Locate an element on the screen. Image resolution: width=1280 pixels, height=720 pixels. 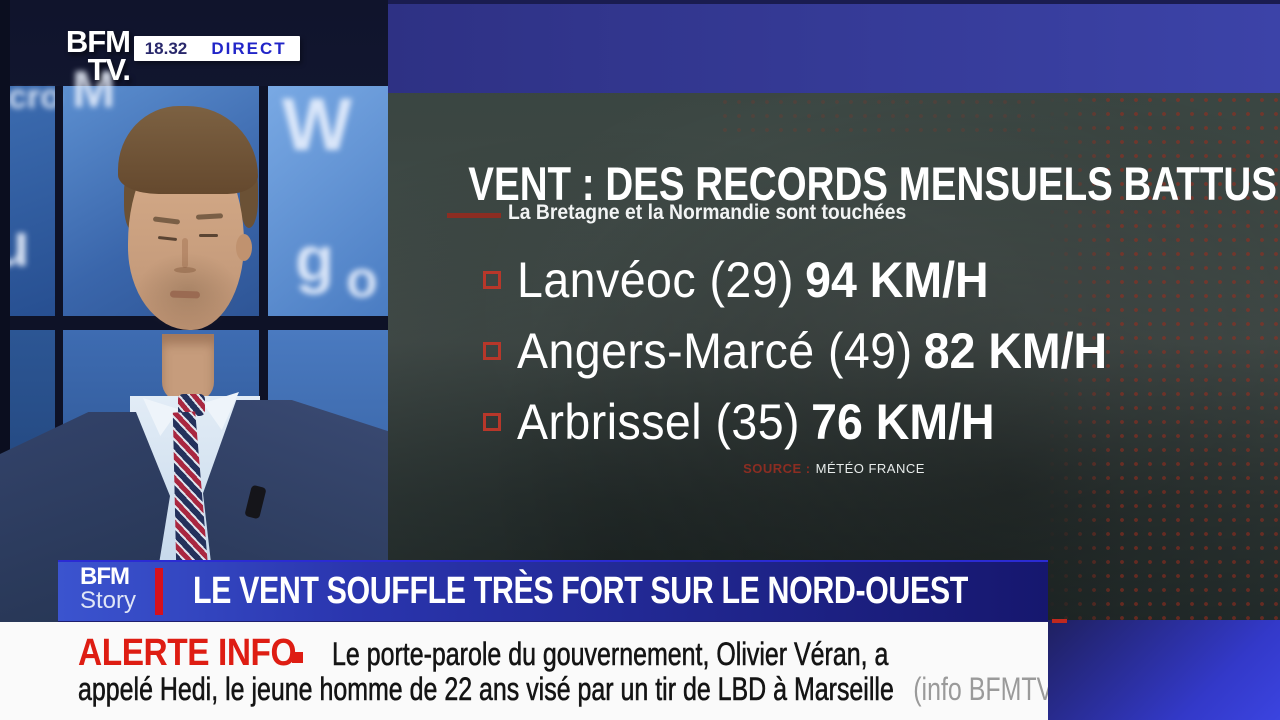
screen-text-fragment: o is located at coordinates (362, 280).